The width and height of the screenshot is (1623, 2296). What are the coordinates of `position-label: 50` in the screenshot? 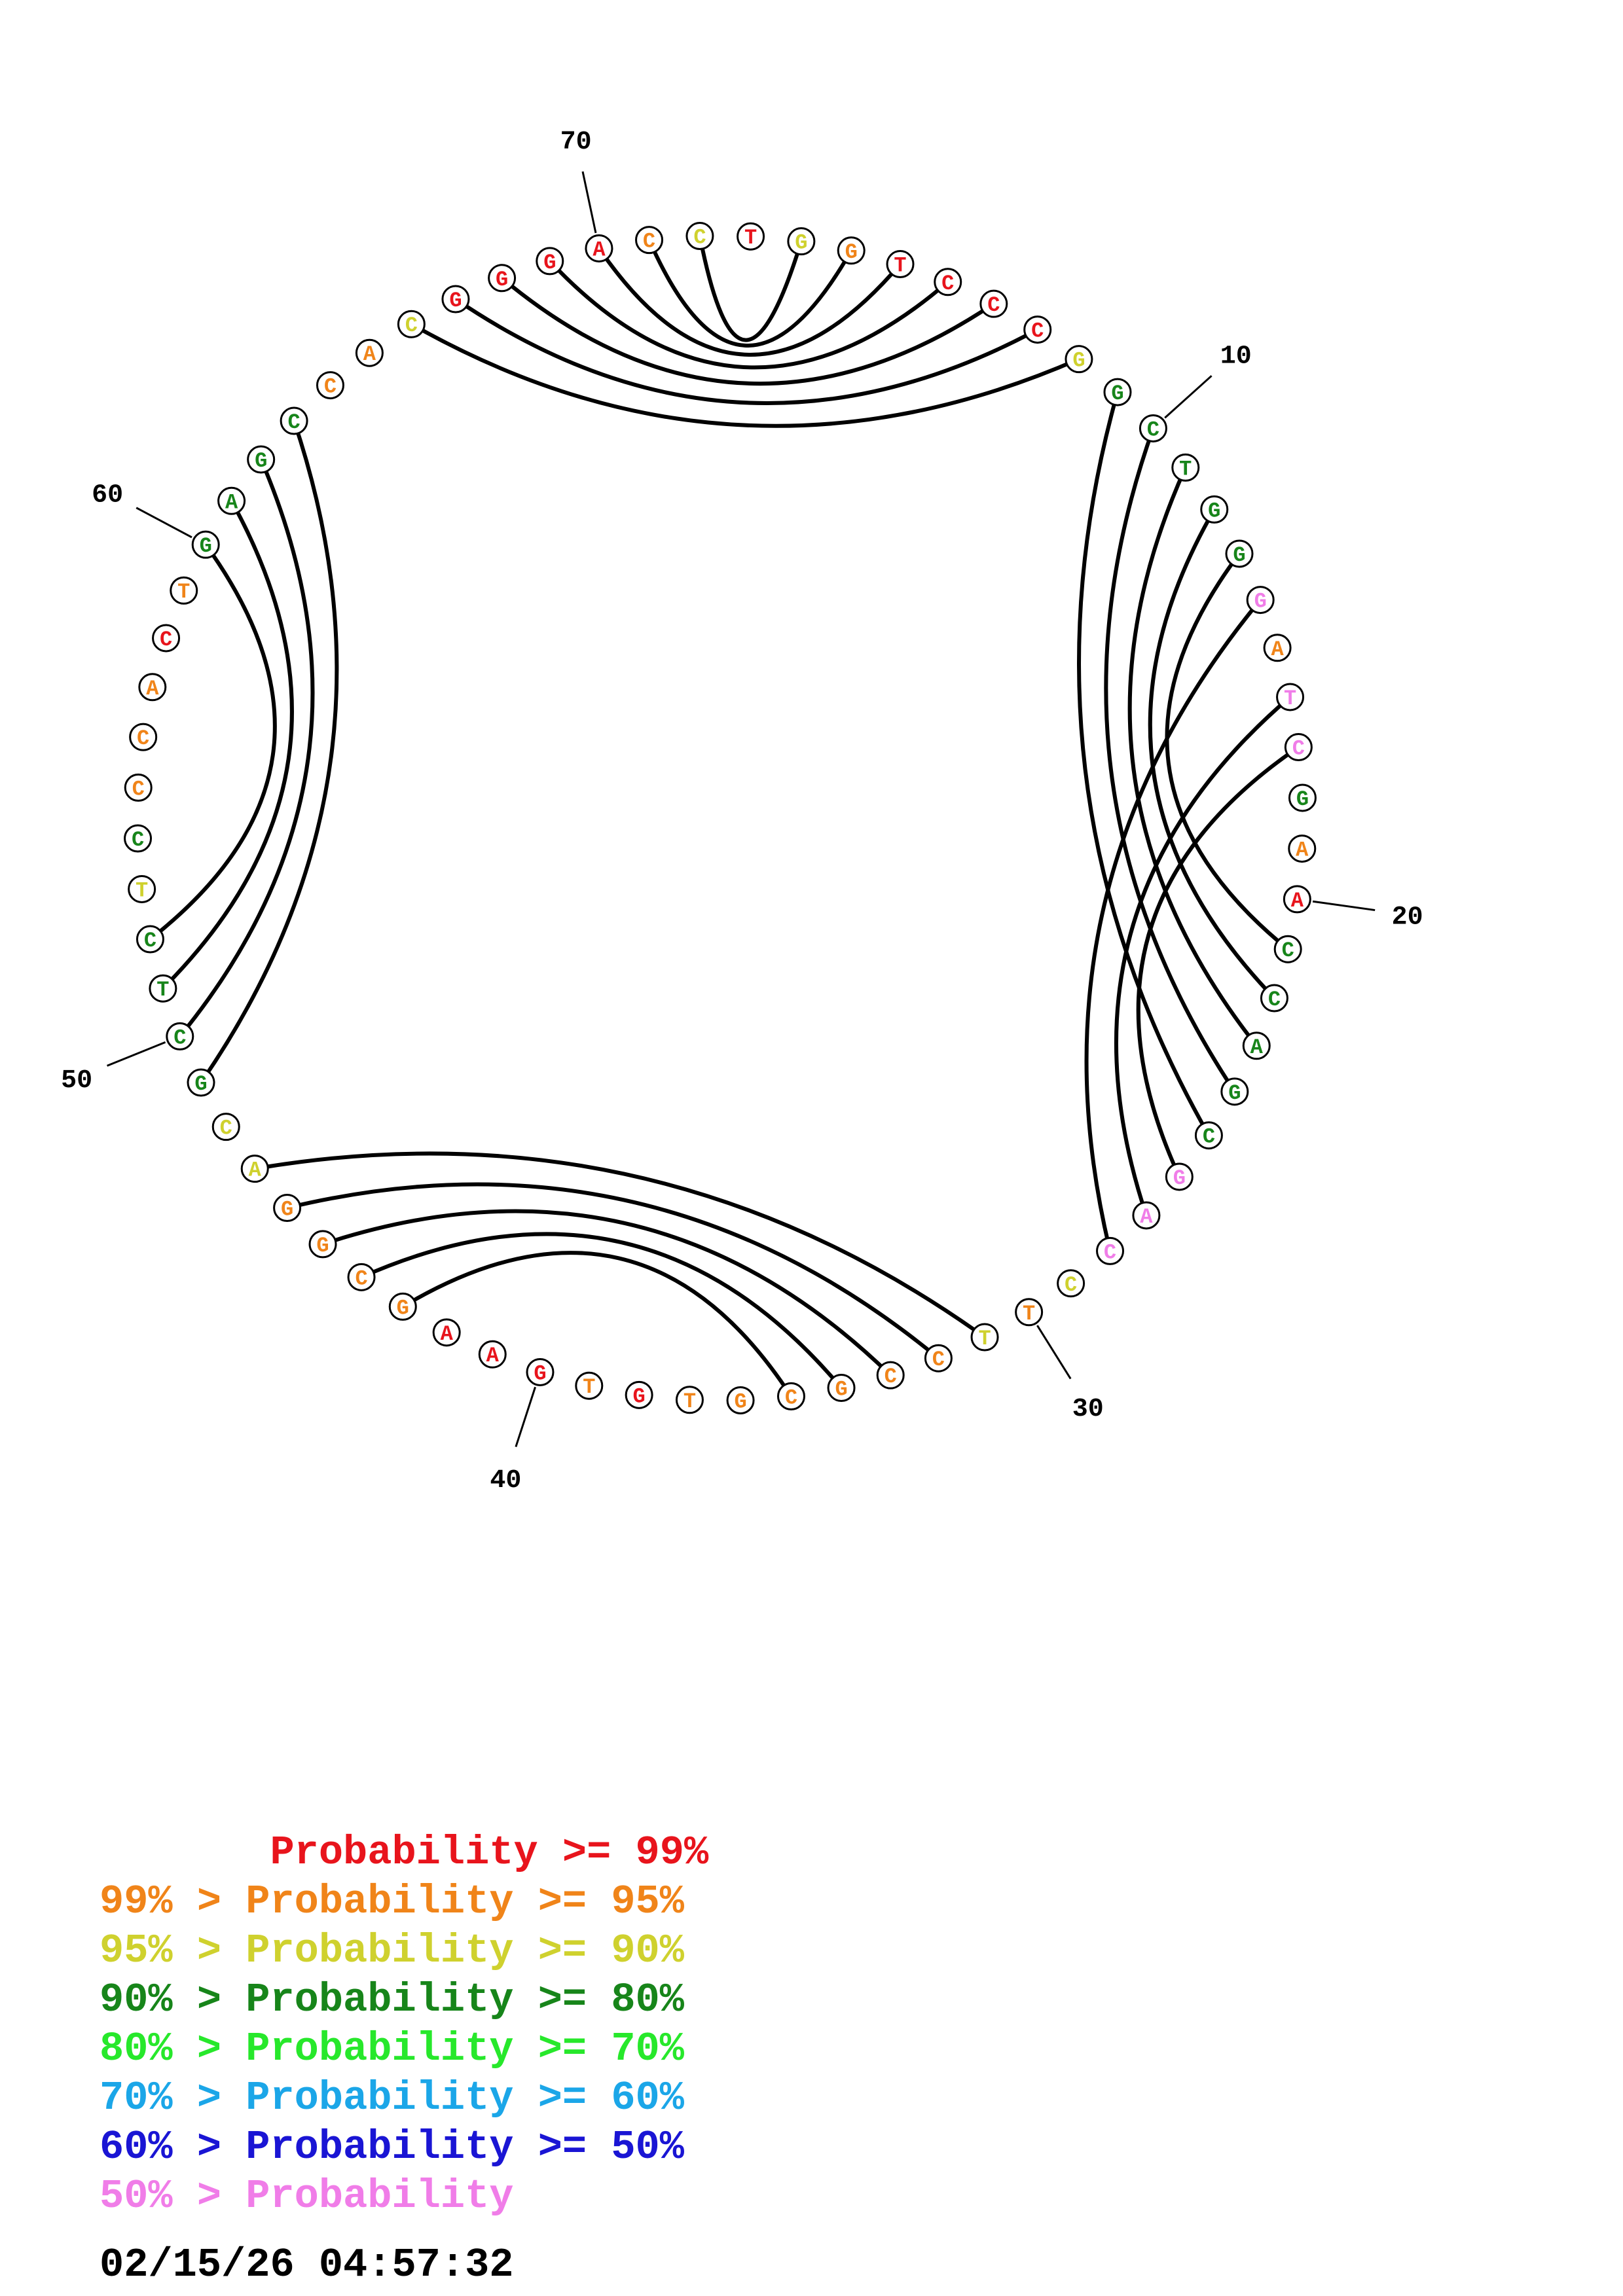 It's located at (76, 1081).